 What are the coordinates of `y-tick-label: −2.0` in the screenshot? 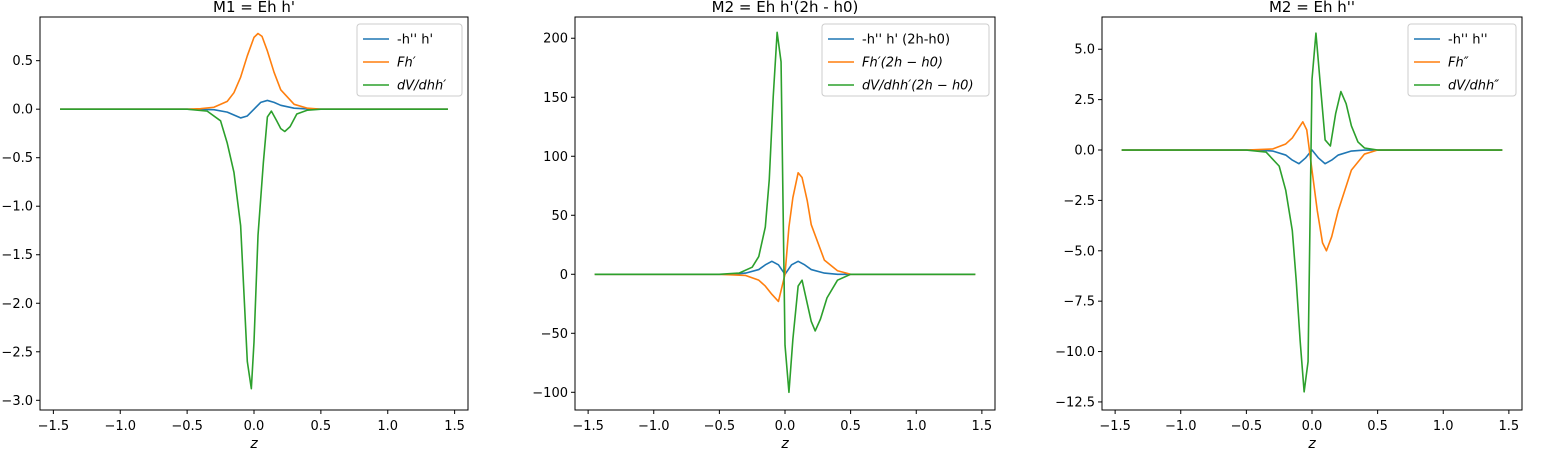 It's located at (17, 304).